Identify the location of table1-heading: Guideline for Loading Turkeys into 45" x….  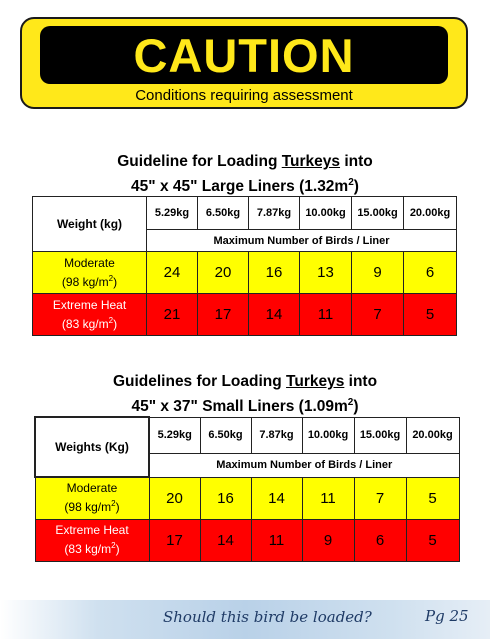
(245, 174).